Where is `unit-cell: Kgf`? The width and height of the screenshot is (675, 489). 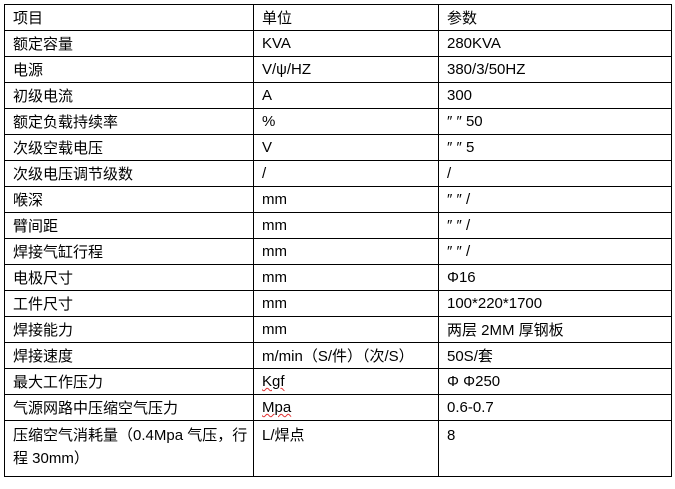 unit-cell: Kgf is located at coordinates (346, 381).